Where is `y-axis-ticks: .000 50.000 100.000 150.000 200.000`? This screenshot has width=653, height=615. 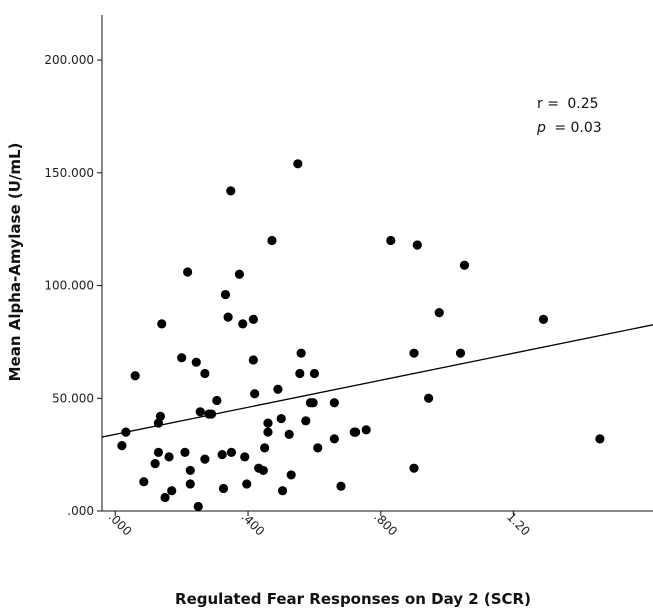
y-axis-ticks: .000 50.000 100.000 150.000 200.000 is located at coordinates (73, 285).